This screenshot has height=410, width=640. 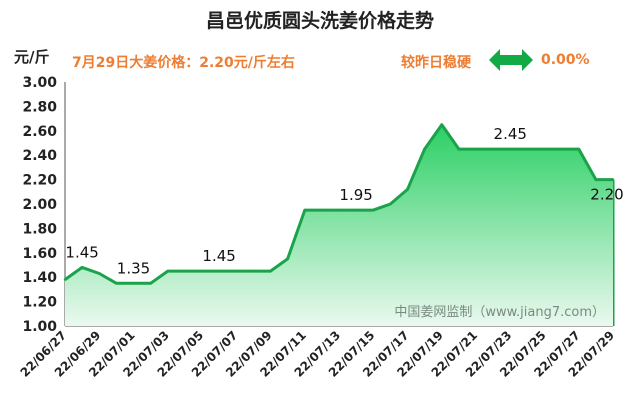 What do you see at coordinates (39, 303) in the screenshot?
I see `y-tick-label: 1.20` at bounding box center [39, 303].